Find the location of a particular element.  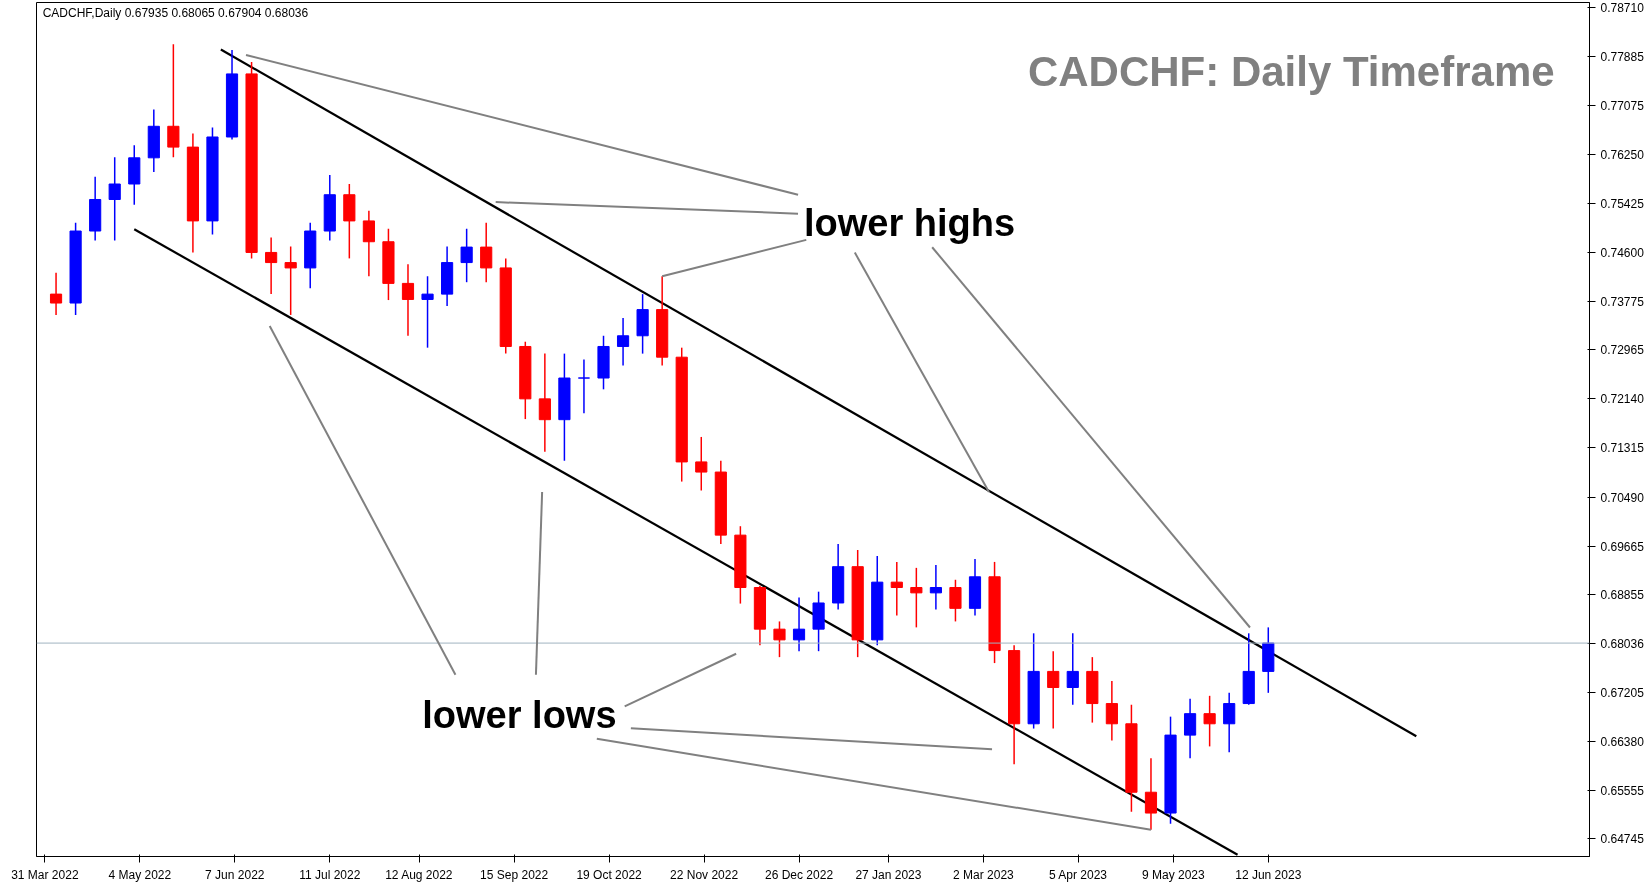

y-tick-label: 0.75425 is located at coordinates (1622, 203).